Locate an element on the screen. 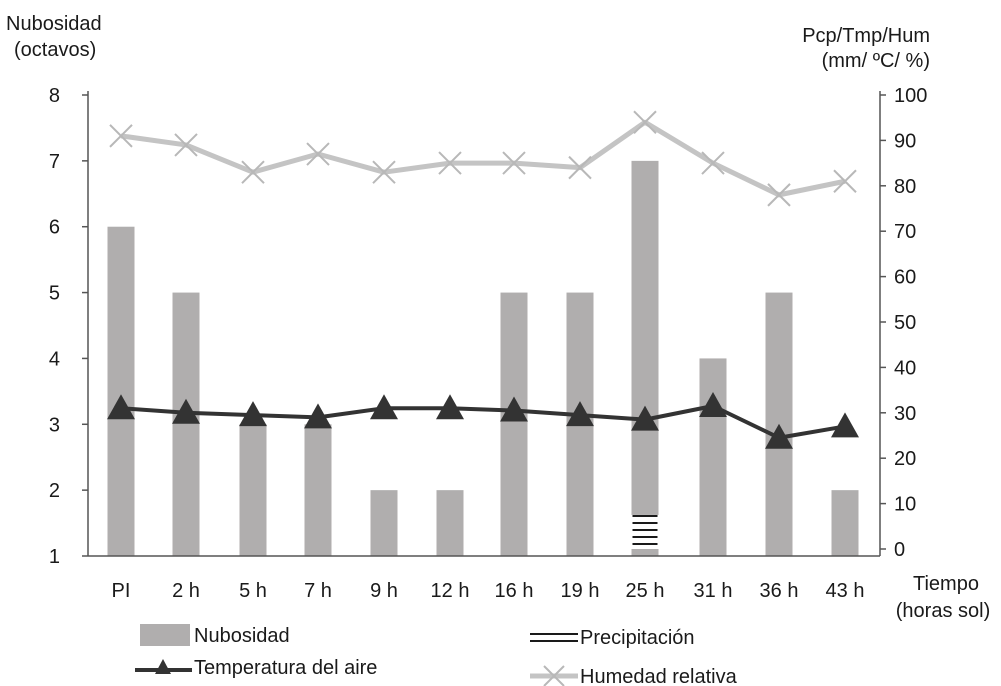  left-tick-label: 3 is located at coordinates (54, 425).